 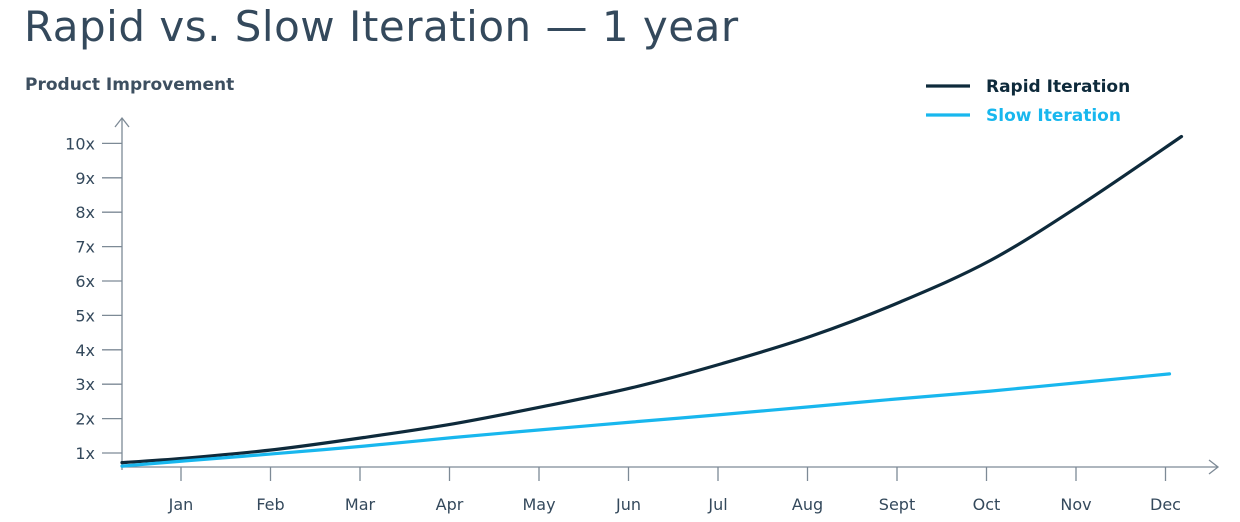 I want to click on x-tick-label: May, so click(x=538, y=504).